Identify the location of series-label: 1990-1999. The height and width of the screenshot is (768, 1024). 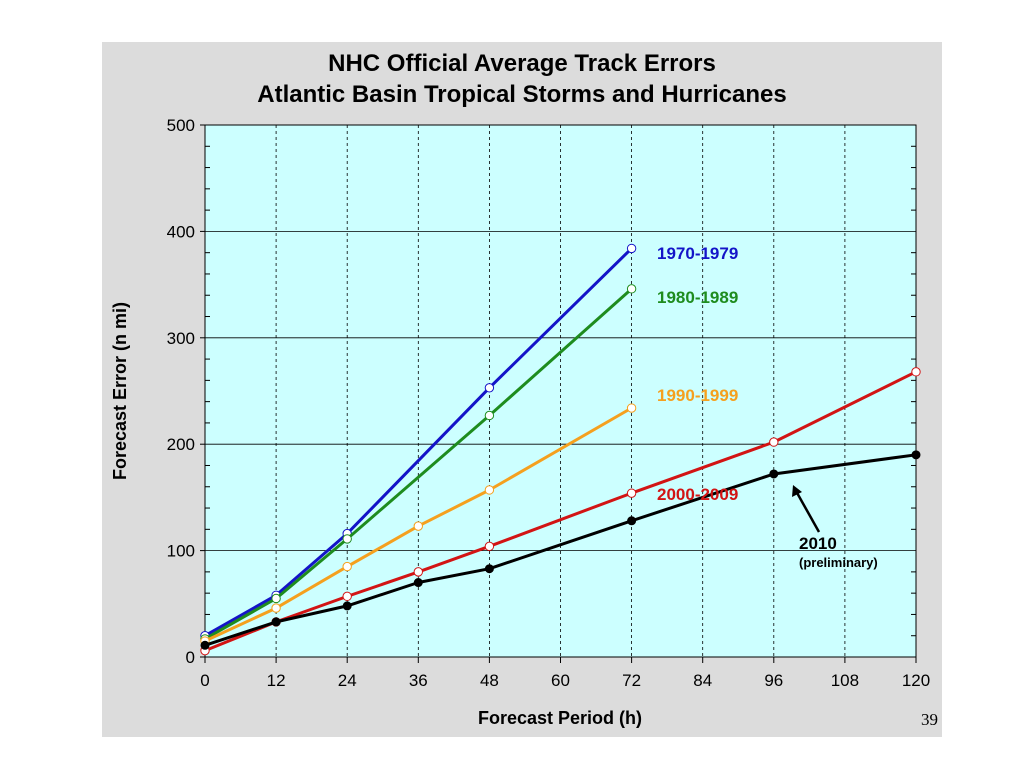
(697, 395).